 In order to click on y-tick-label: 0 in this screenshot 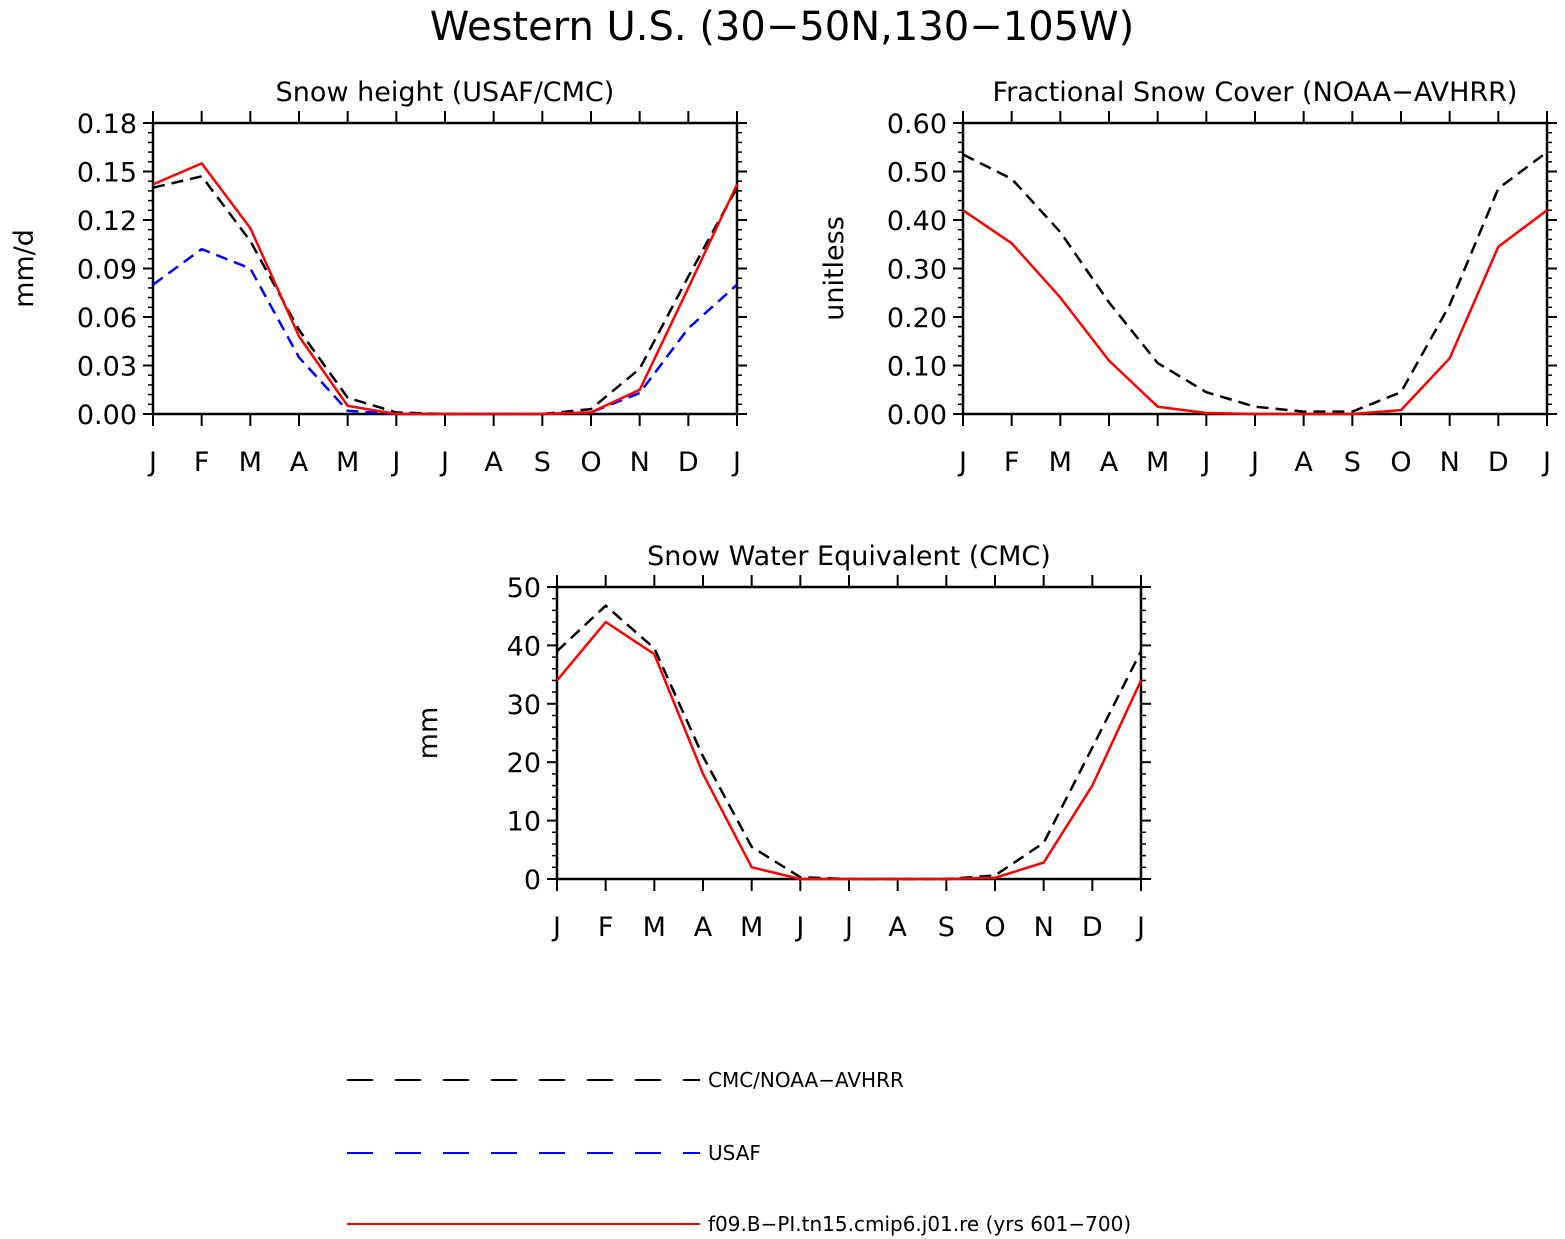, I will do `click(532, 880)`.